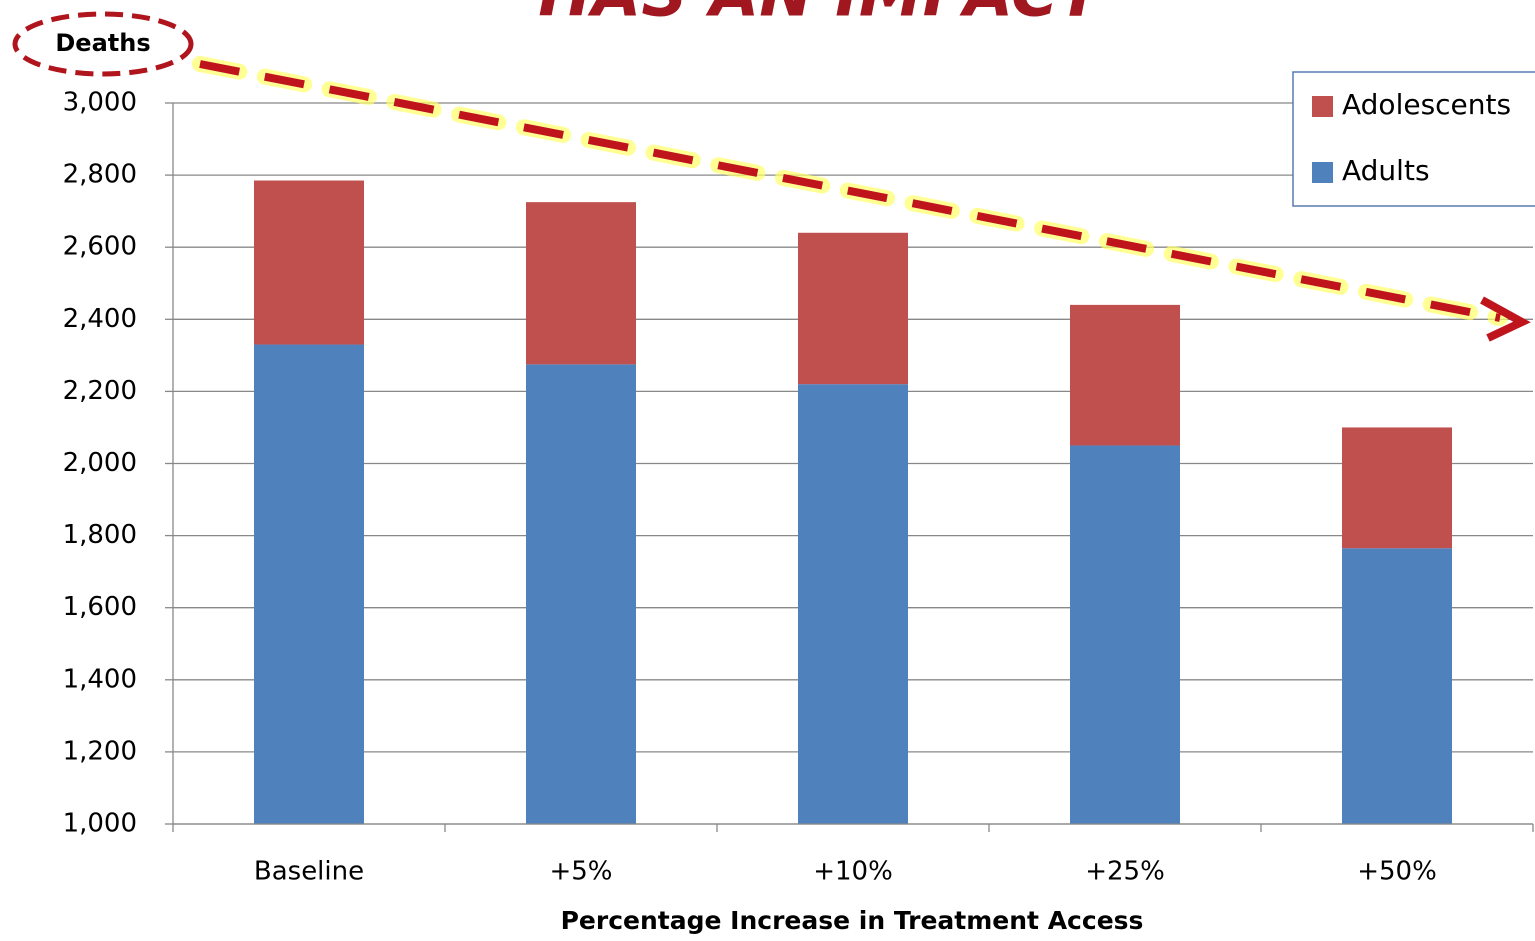 The image size is (1535, 941). I want to click on x-tick-label: +5%, so click(580, 872).